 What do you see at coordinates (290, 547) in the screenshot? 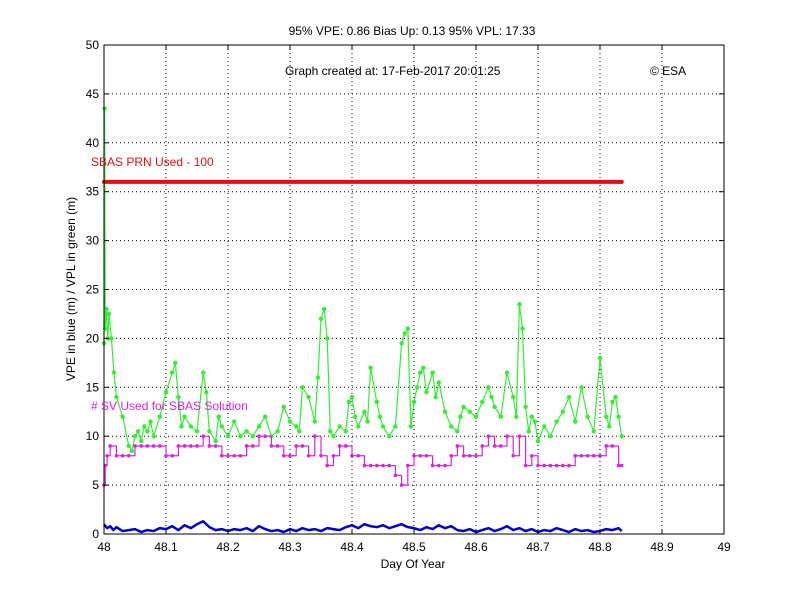
I see `x-tick-label: 48.3` at bounding box center [290, 547].